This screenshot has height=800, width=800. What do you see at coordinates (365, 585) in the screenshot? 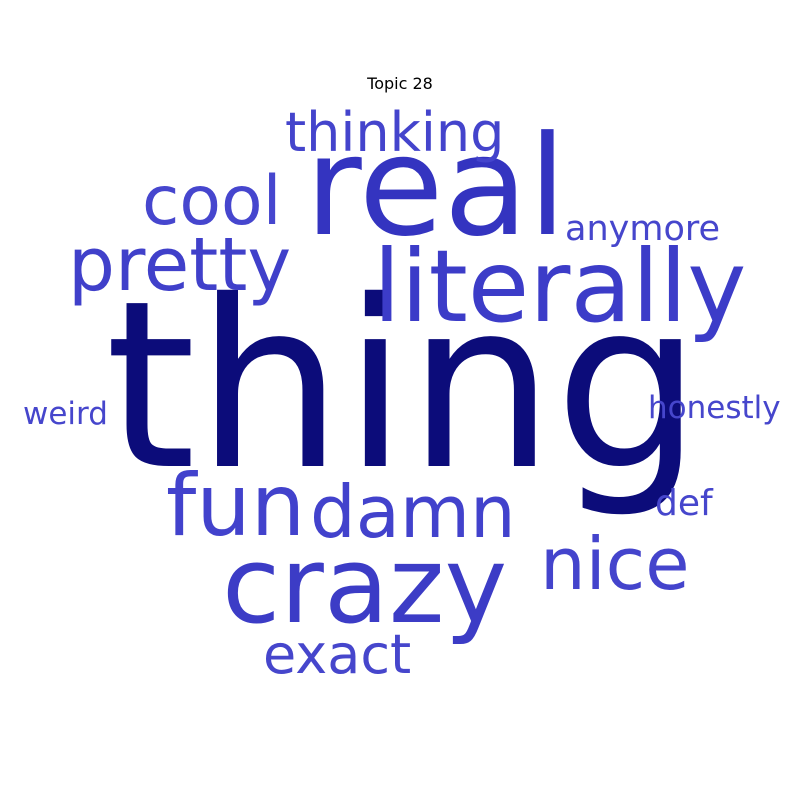
I see `word-crazy: crazy` at bounding box center [365, 585].